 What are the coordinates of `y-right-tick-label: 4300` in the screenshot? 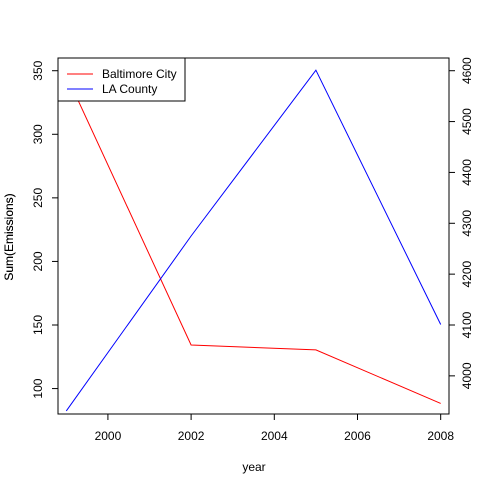 It's located at (467, 223).